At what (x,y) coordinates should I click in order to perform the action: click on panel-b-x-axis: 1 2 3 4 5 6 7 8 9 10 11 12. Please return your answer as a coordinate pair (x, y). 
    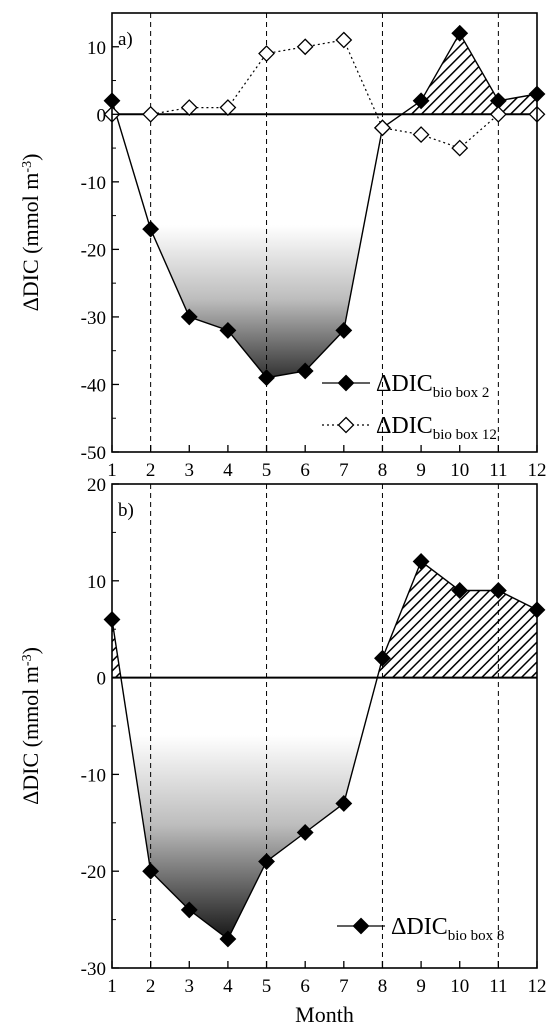
    Looking at the image, I should click on (327, 979).